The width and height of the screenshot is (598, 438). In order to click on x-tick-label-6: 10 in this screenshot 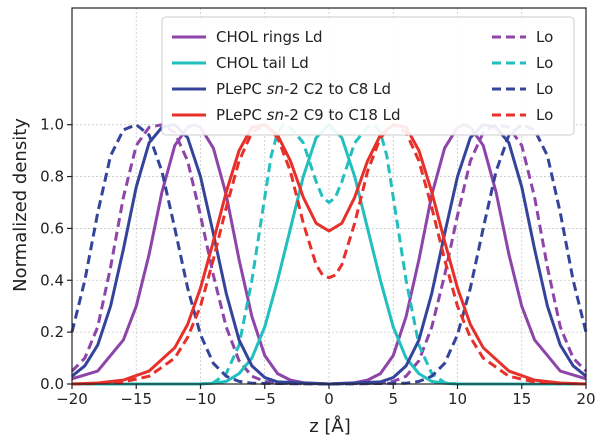, I will do `click(457, 399)`.